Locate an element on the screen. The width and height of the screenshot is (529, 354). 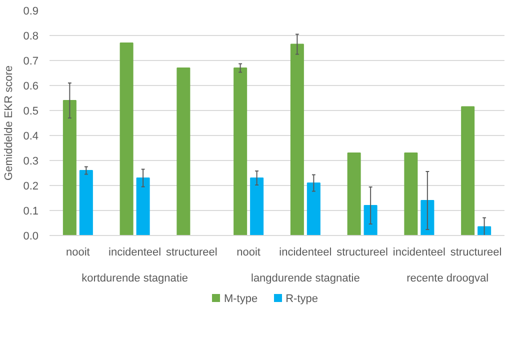
category-label: kortdurende stagnatie is located at coordinates (135, 278).